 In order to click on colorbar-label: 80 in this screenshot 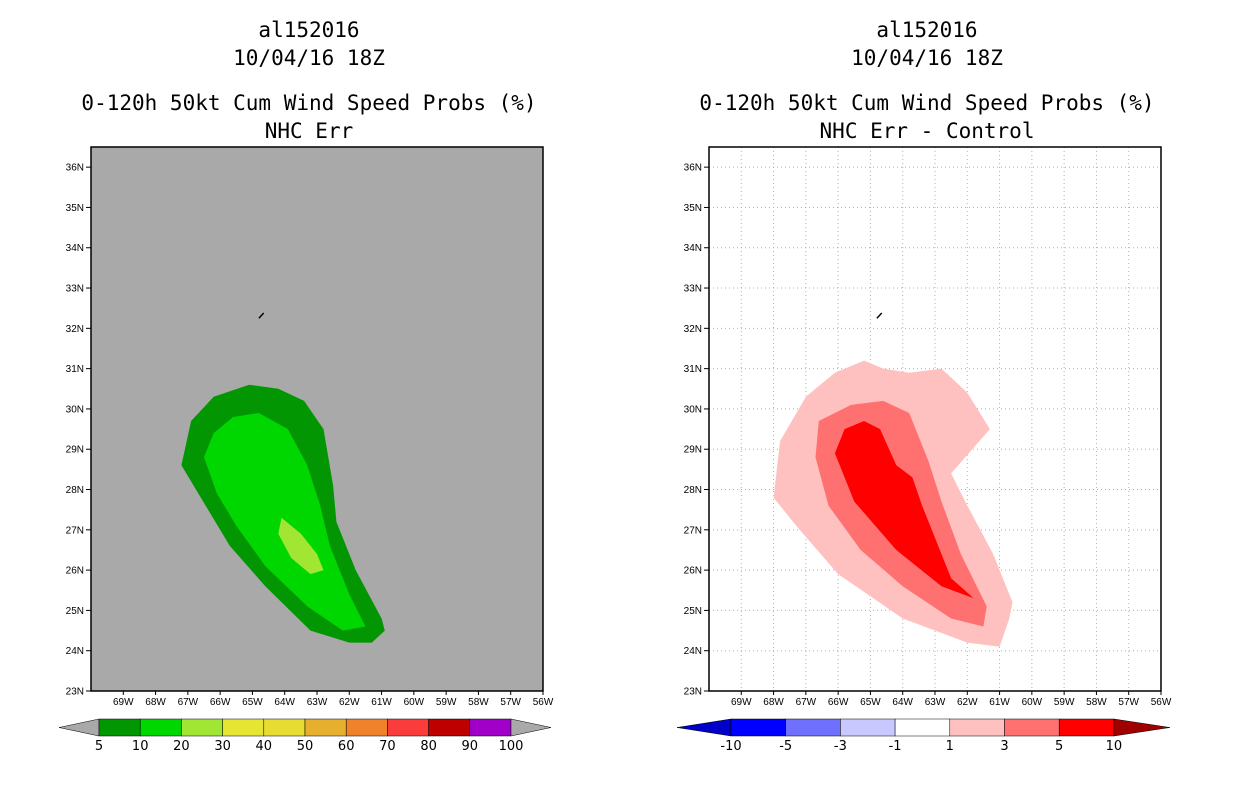, I will do `click(428, 746)`.